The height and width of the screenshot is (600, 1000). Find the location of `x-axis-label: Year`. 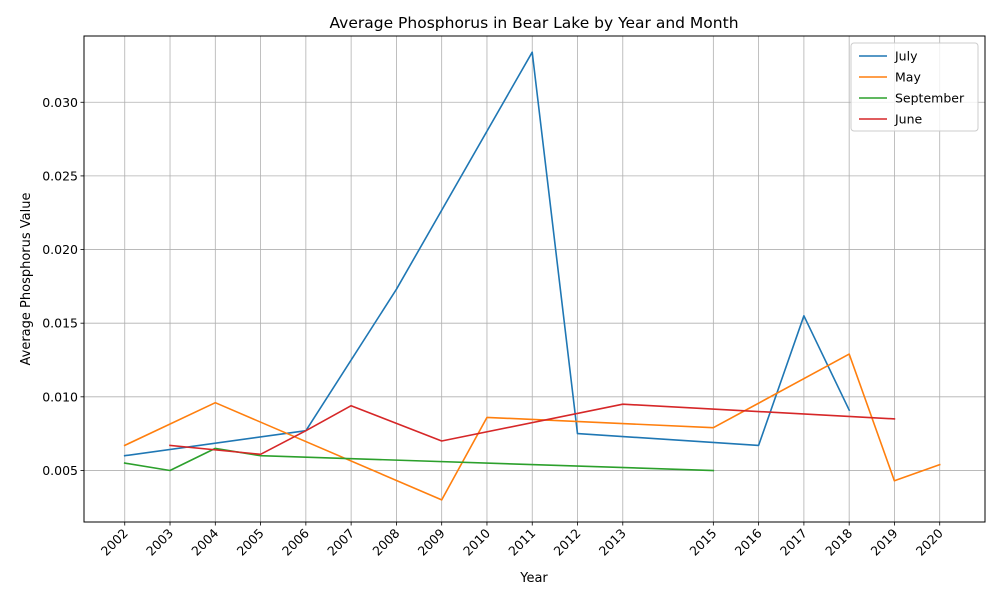

x-axis-label: Year is located at coordinates (533, 578).